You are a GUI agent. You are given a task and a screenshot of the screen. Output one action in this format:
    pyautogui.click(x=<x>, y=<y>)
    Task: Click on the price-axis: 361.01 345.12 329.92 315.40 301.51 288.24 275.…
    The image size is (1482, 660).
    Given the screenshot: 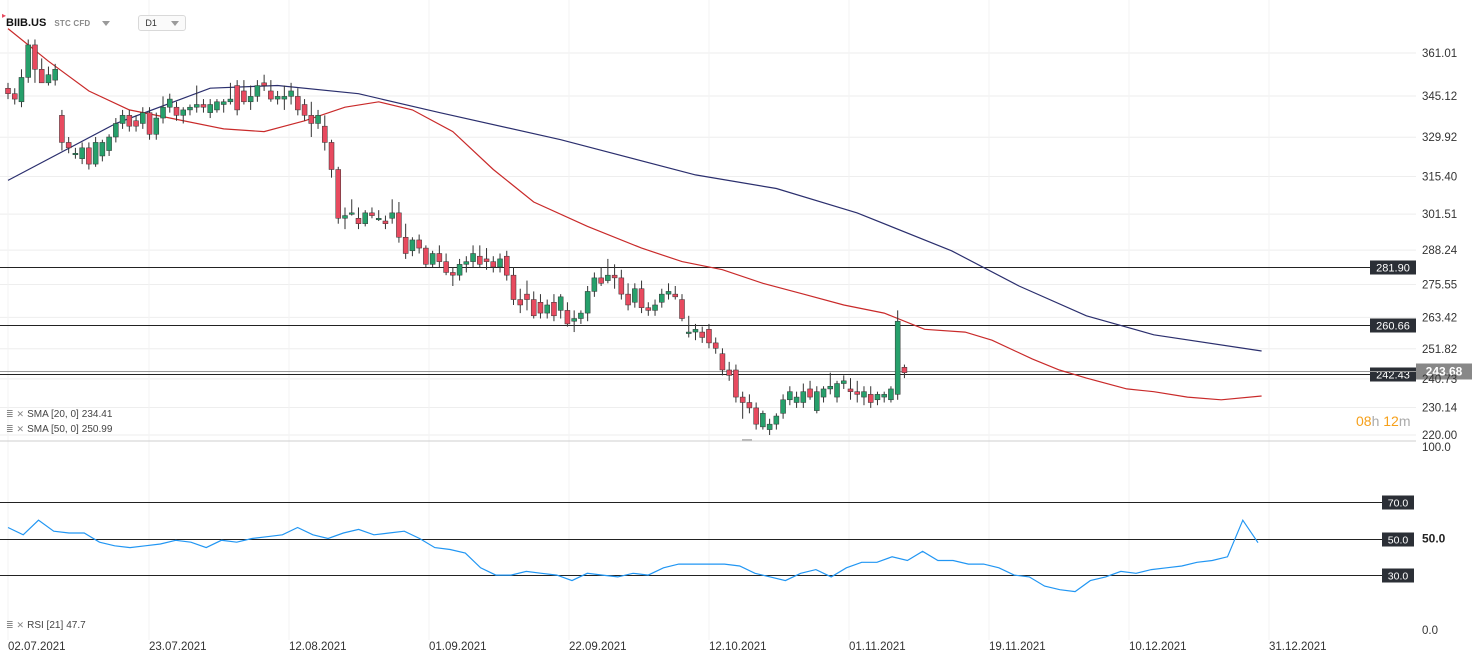 What is the action you would take?
    pyautogui.click(x=1440, y=245)
    